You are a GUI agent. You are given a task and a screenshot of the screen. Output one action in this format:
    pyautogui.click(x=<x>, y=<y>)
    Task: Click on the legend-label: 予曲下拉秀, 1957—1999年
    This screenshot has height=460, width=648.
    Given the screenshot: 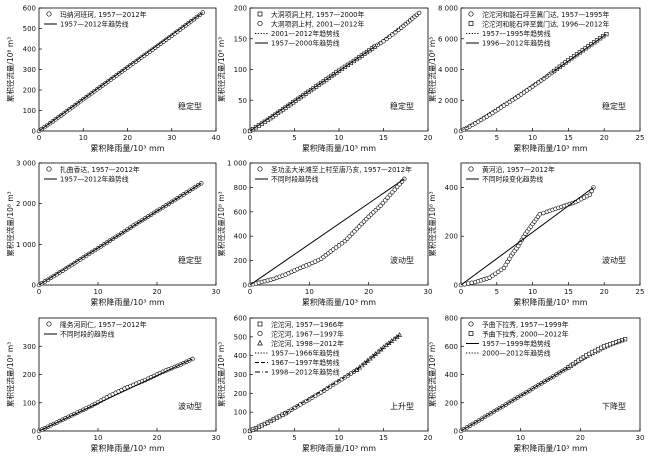 What is the action you would take?
    pyautogui.click(x=525, y=324)
    